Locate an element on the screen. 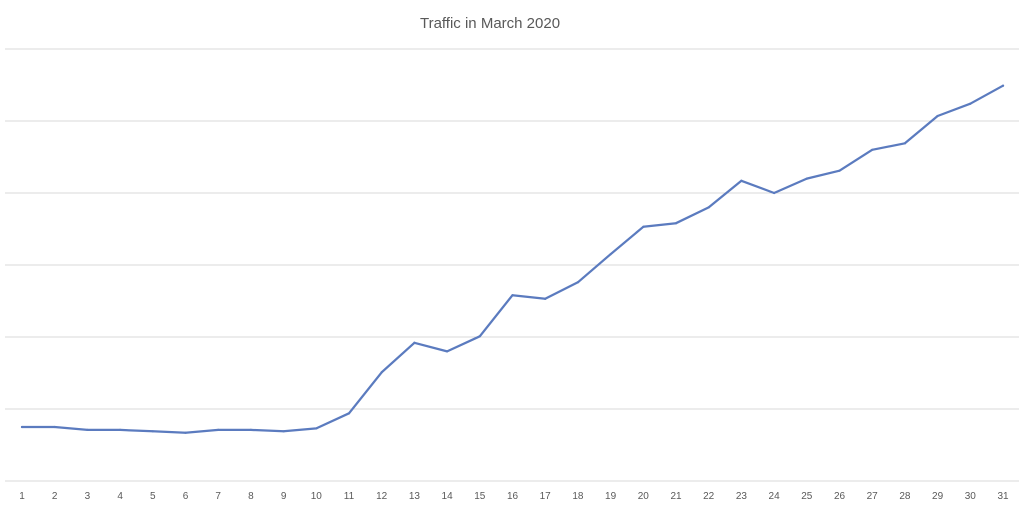 The width and height of the screenshot is (1024, 510). x-tick-label: 29 is located at coordinates (938, 496).